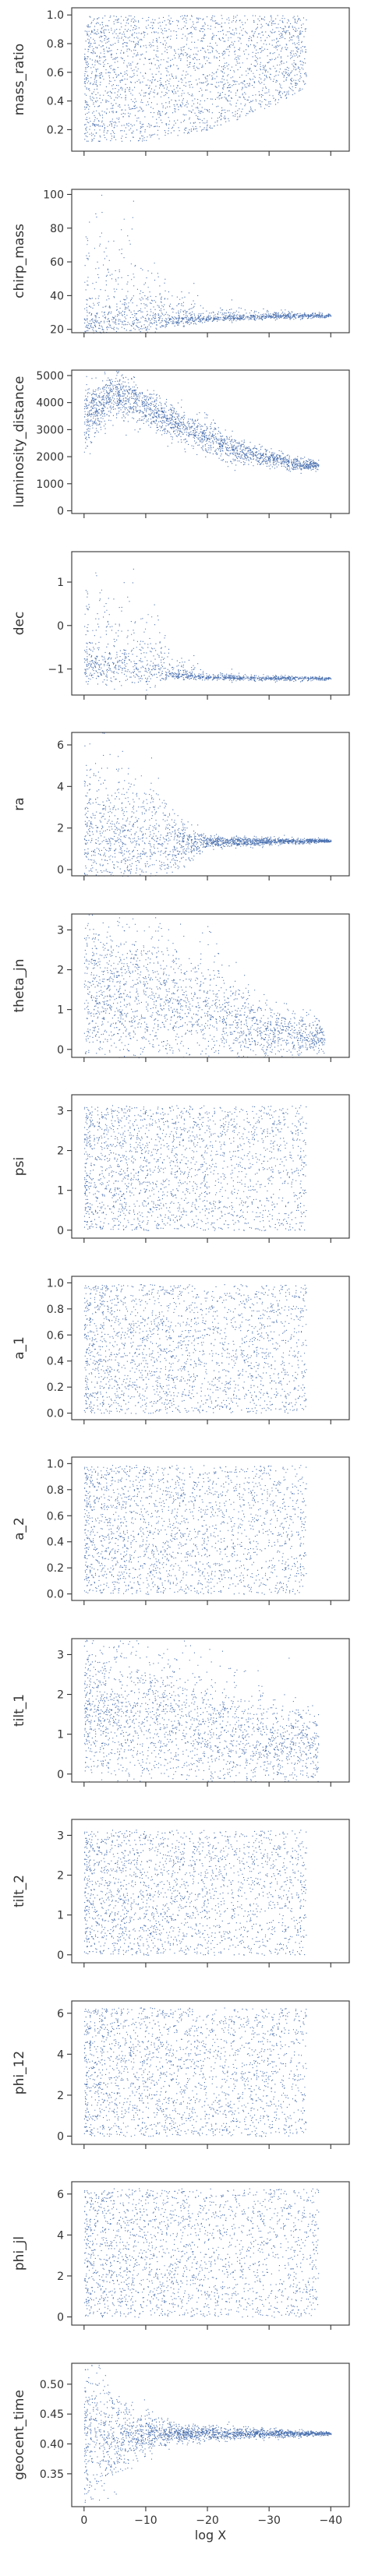 This screenshot has height=2576, width=375. Describe the element at coordinates (210, 2535) in the screenshot. I see `x-axis-label: log X` at that location.